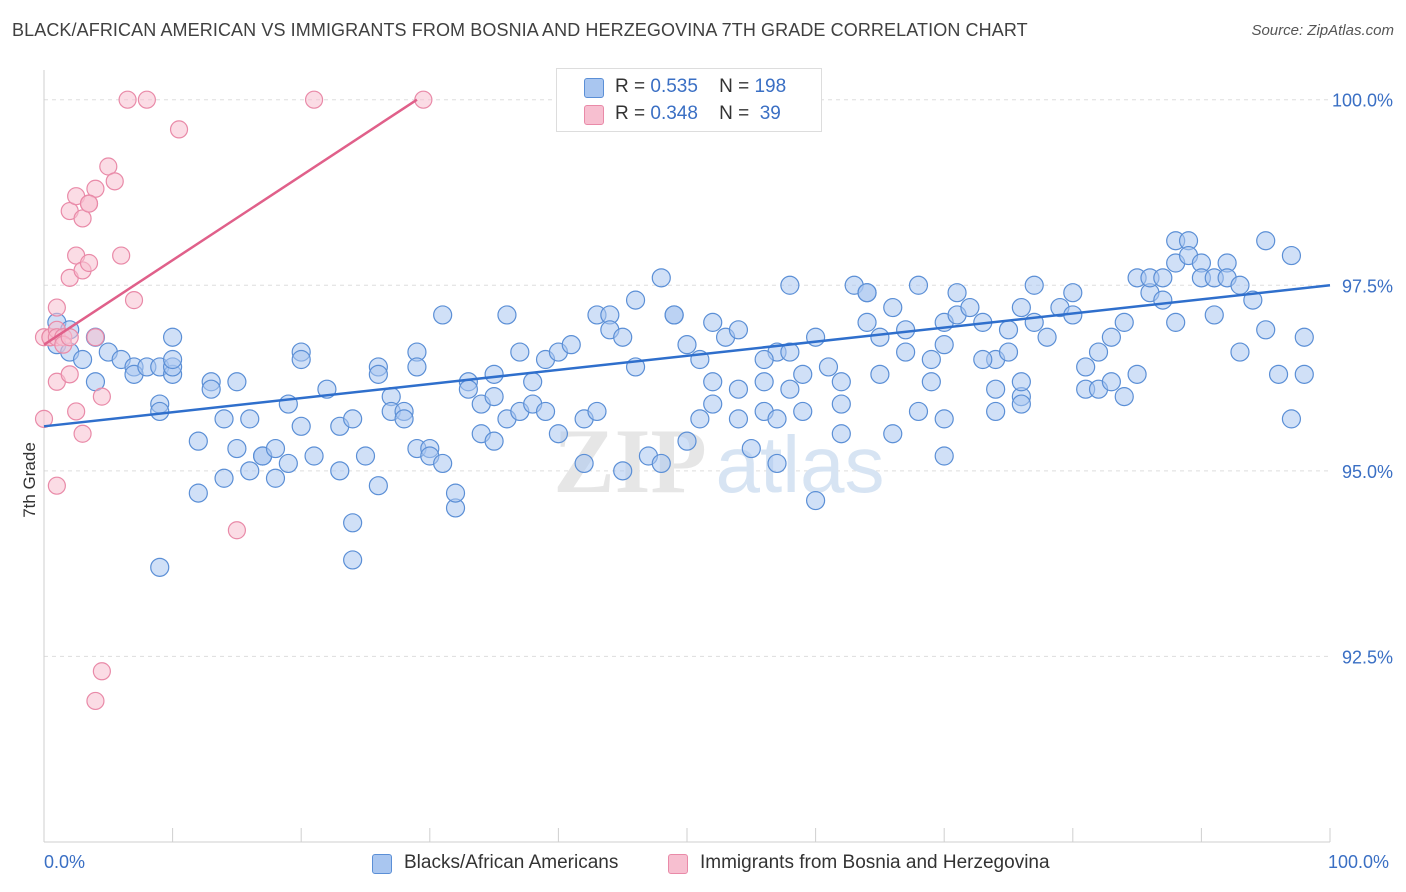 The height and width of the screenshot is (892, 1406). Describe the element at coordinates (1359, 862) in the screenshot. I see `x-tick-label-max: 100.0%` at that location.